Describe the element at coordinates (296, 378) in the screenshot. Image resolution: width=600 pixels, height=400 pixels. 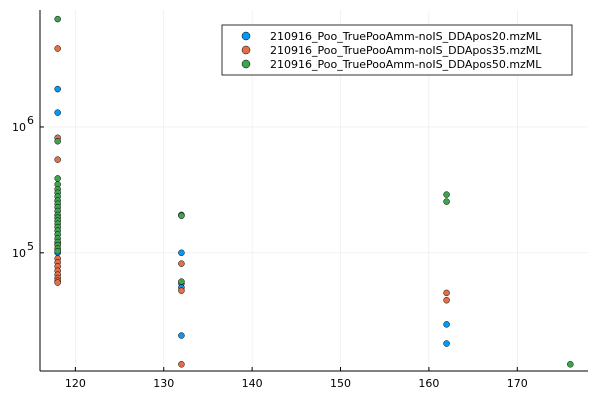
I see `x-ticks: 120 130 140 150 160 170` at that location.